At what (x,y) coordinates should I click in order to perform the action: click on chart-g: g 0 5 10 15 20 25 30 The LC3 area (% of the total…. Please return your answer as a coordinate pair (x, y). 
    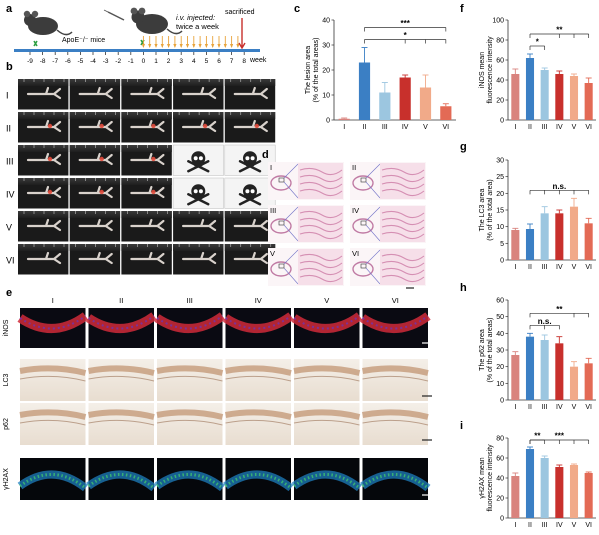
    Looking at the image, I should click on (528, 206).